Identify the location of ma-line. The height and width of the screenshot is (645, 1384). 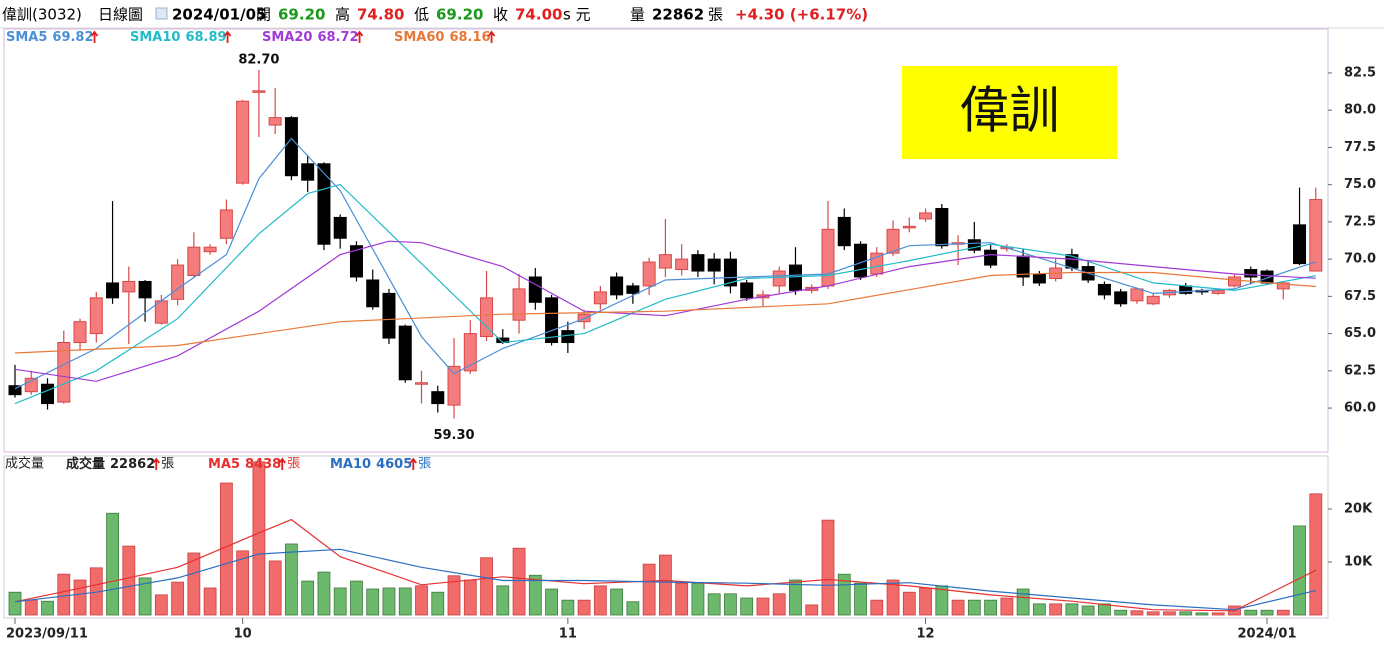
(665, 565).